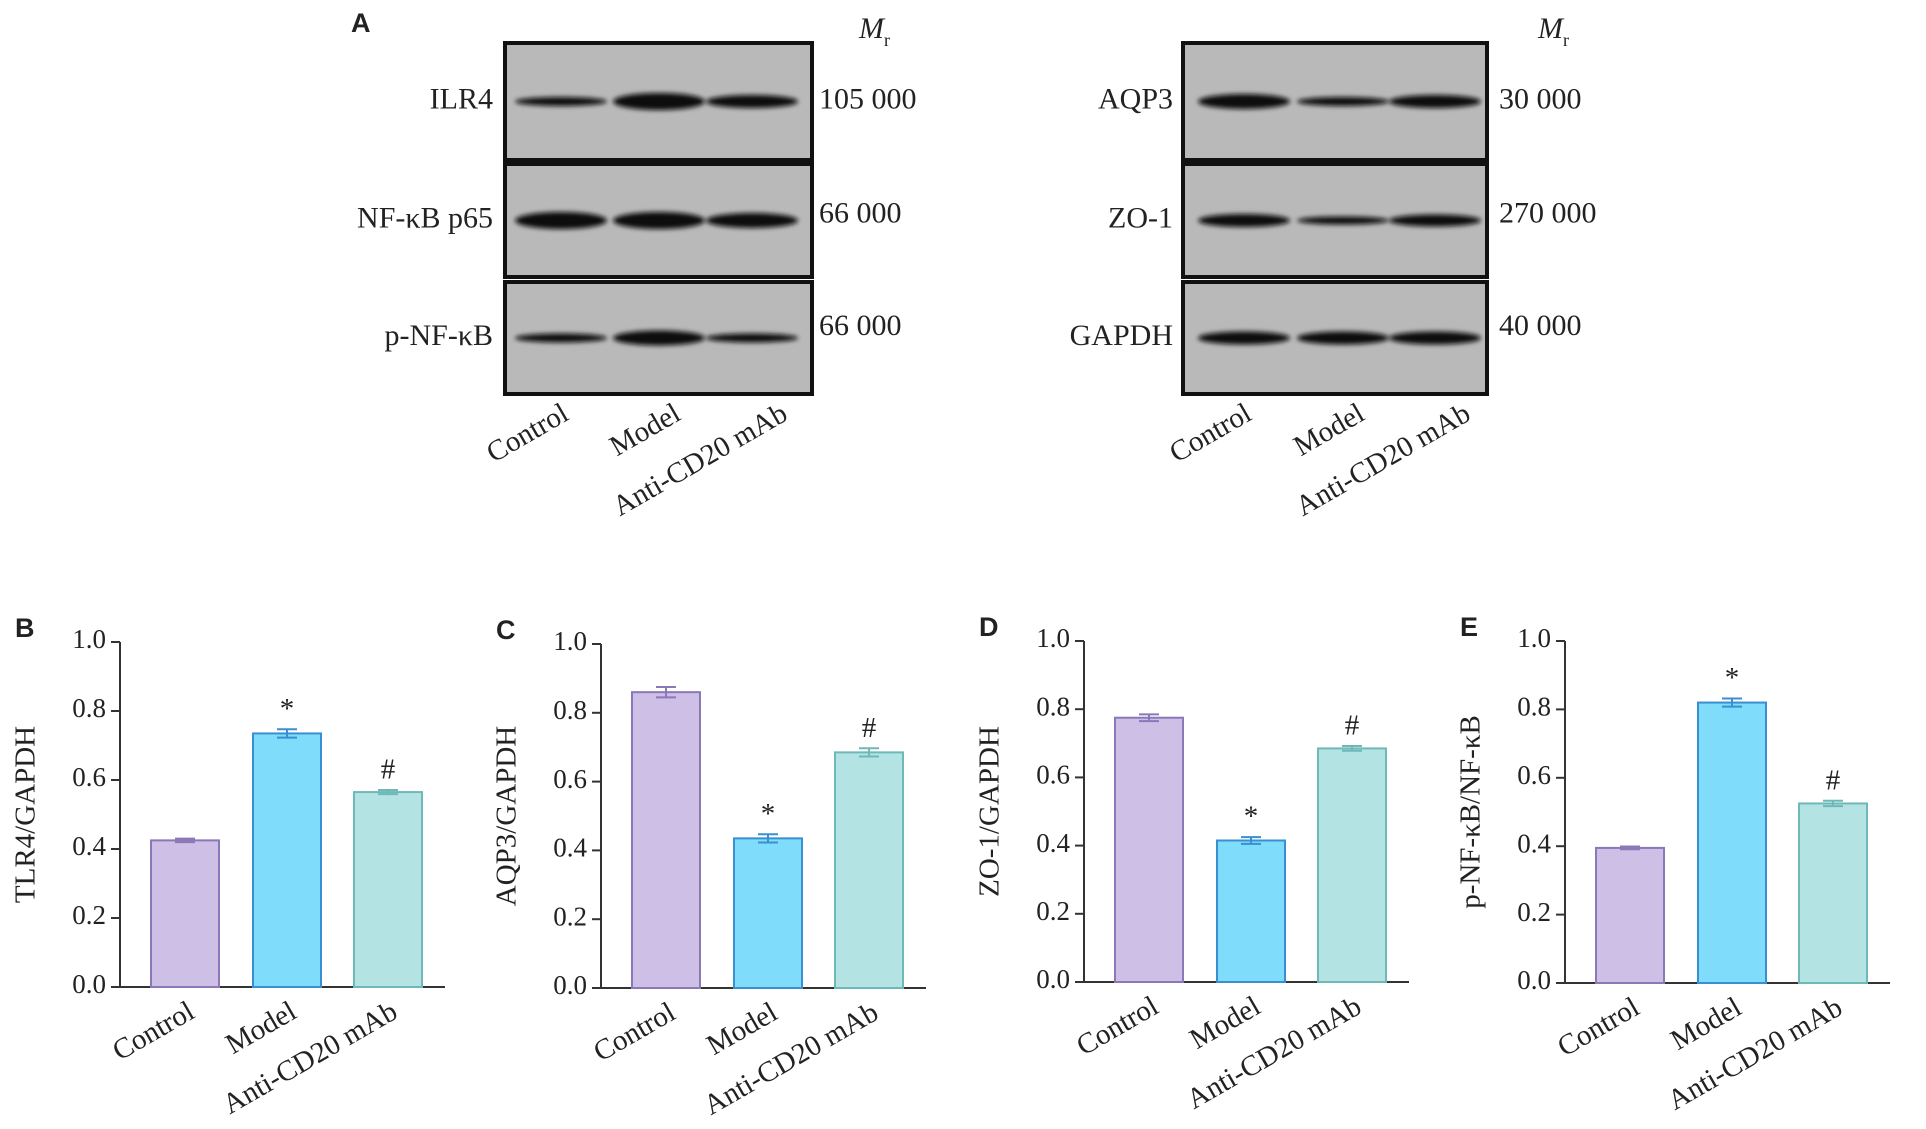  I want to click on mr-label: 105 000, so click(868, 98).